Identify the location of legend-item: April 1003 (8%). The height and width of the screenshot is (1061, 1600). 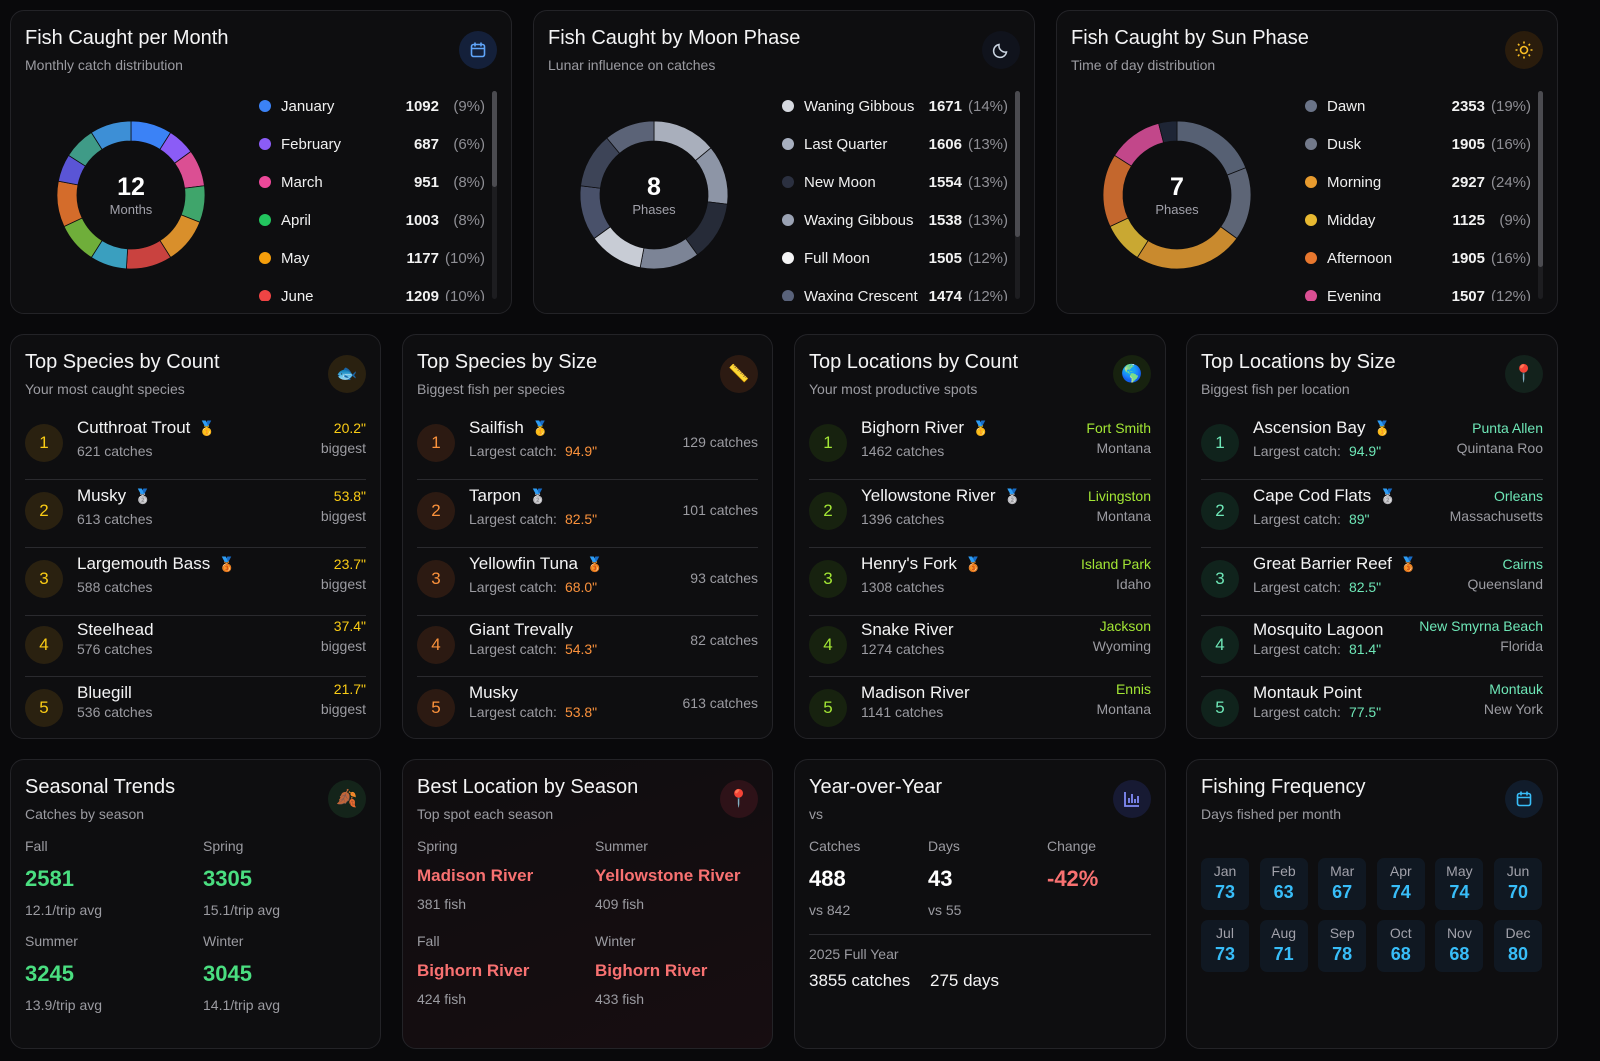
(372, 220).